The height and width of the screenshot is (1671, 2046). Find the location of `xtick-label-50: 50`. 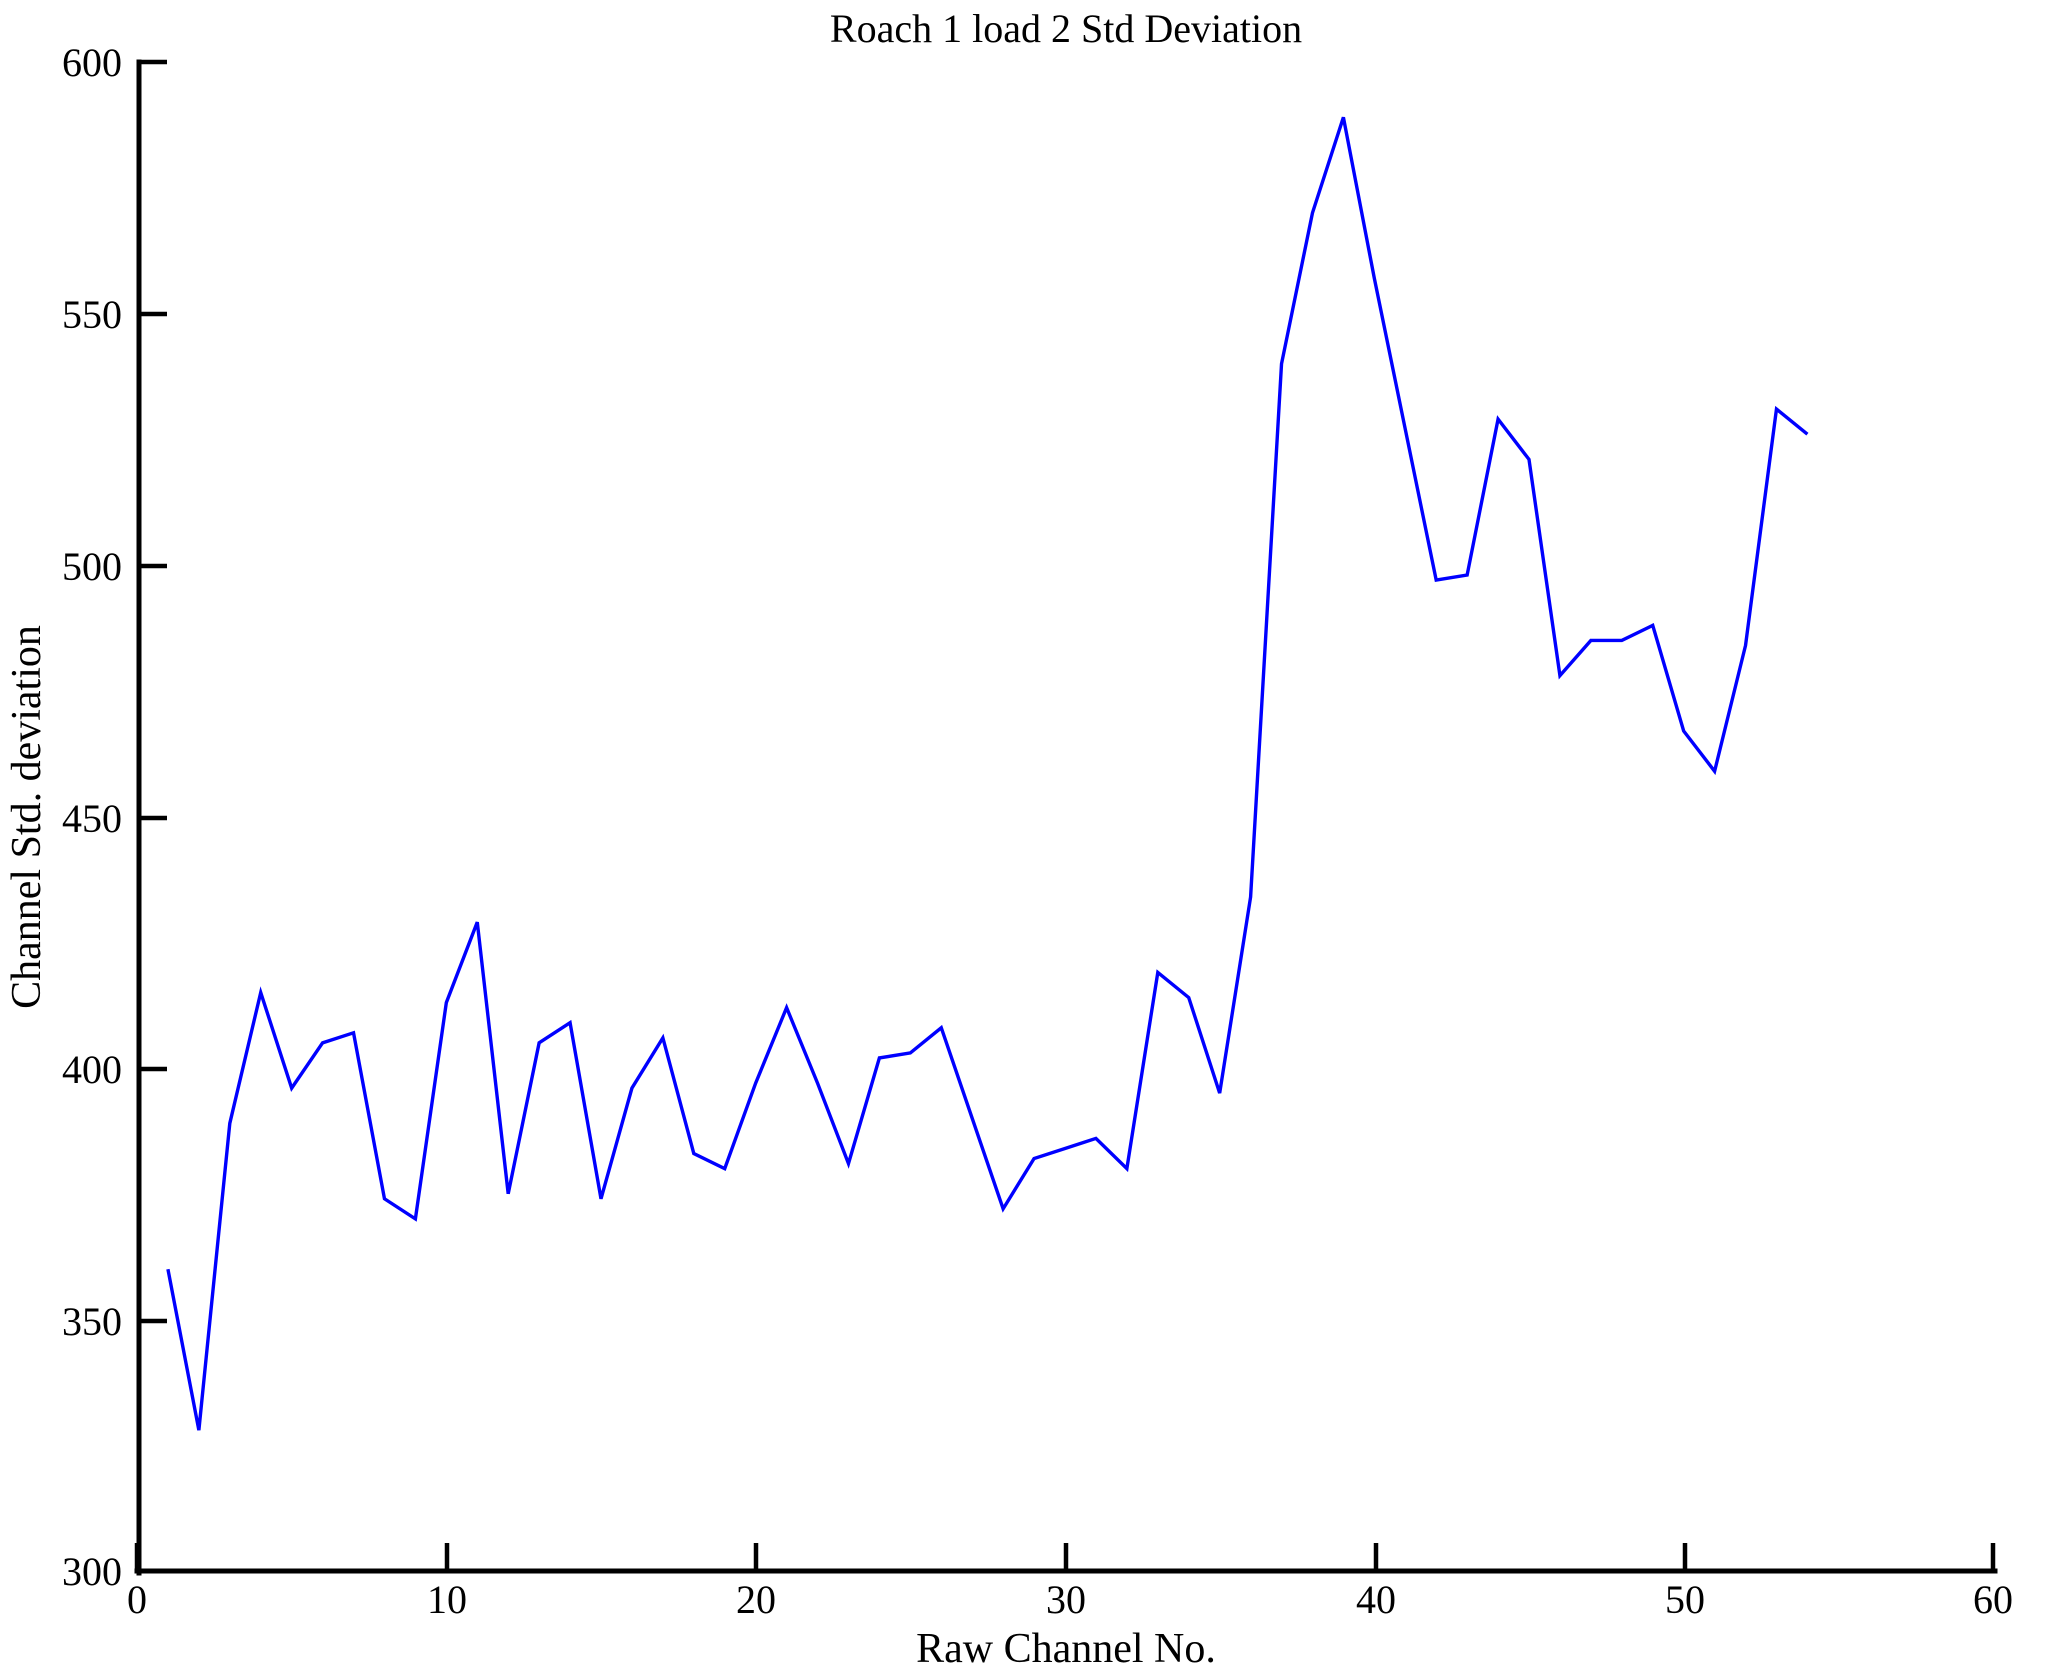

xtick-label-50: 50 is located at coordinates (1685, 1599).